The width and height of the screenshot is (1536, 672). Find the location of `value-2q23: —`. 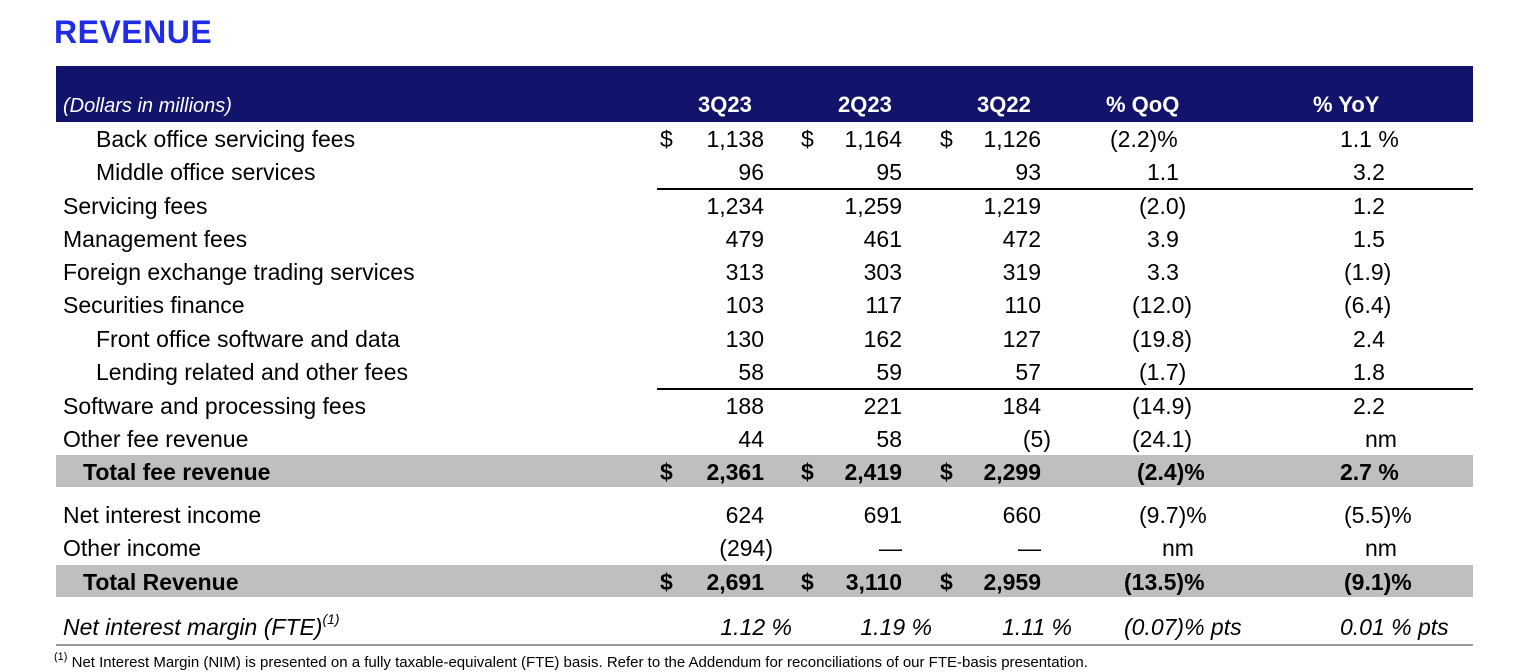

value-2q23: — is located at coordinates (890, 548).